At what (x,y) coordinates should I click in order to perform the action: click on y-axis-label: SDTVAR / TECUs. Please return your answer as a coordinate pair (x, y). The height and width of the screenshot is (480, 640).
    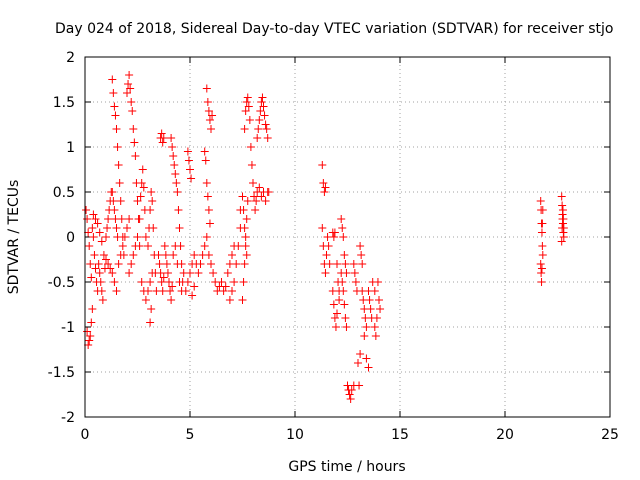
    Looking at the image, I should click on (14, 237).